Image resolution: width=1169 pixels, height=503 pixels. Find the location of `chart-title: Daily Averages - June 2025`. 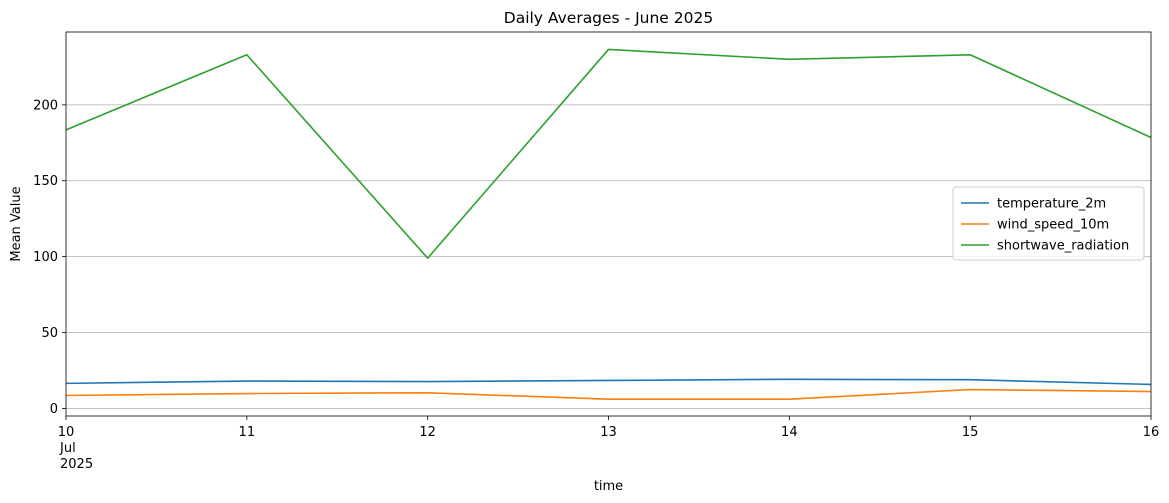

chart-title: Daily Averages - June 2025 is located at coordinates (608, 18).